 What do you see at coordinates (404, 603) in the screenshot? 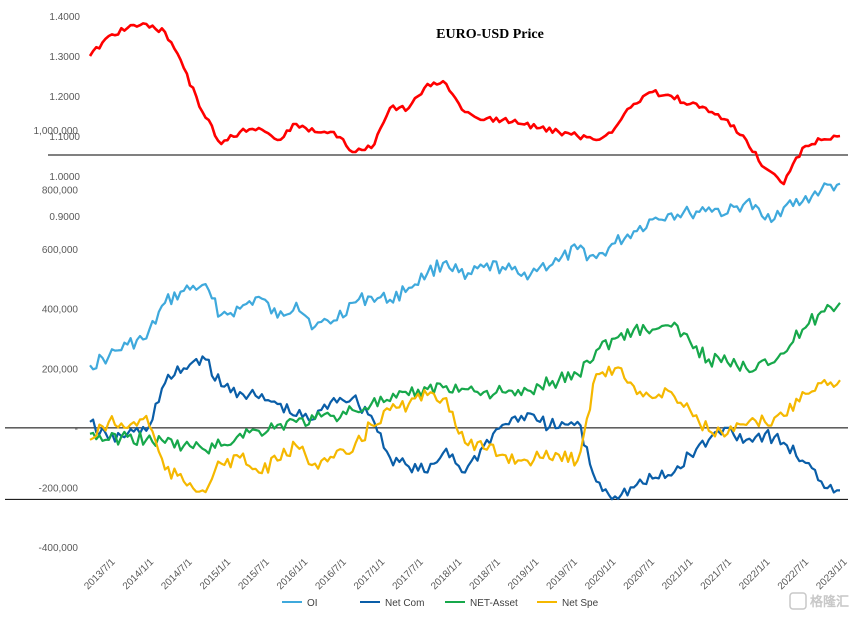
I see `legend-label-net-com: Net Com` at bounding box center [404, 603].